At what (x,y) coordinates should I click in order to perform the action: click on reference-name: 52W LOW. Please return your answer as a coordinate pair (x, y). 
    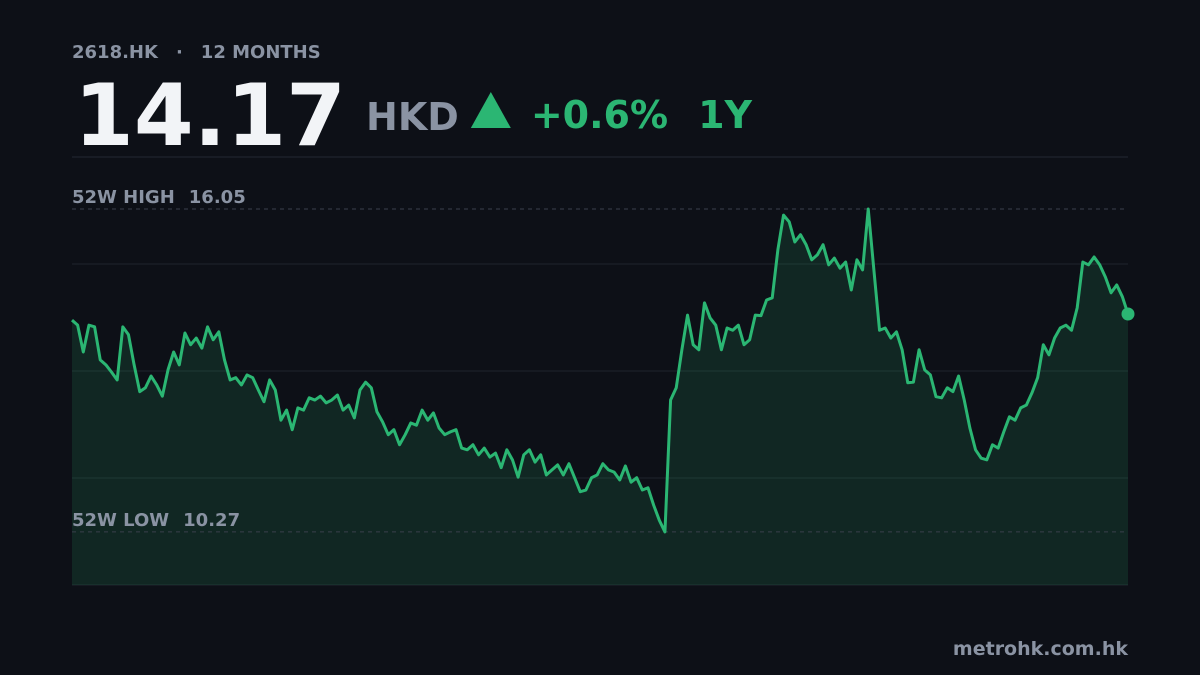
    Looking at the image, I should click on (120, 520).